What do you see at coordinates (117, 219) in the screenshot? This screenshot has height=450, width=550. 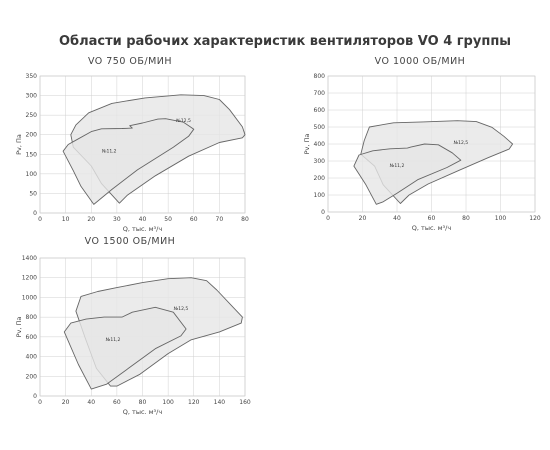 I see `x-tick-label: 30` at bounding box center [117, 219].